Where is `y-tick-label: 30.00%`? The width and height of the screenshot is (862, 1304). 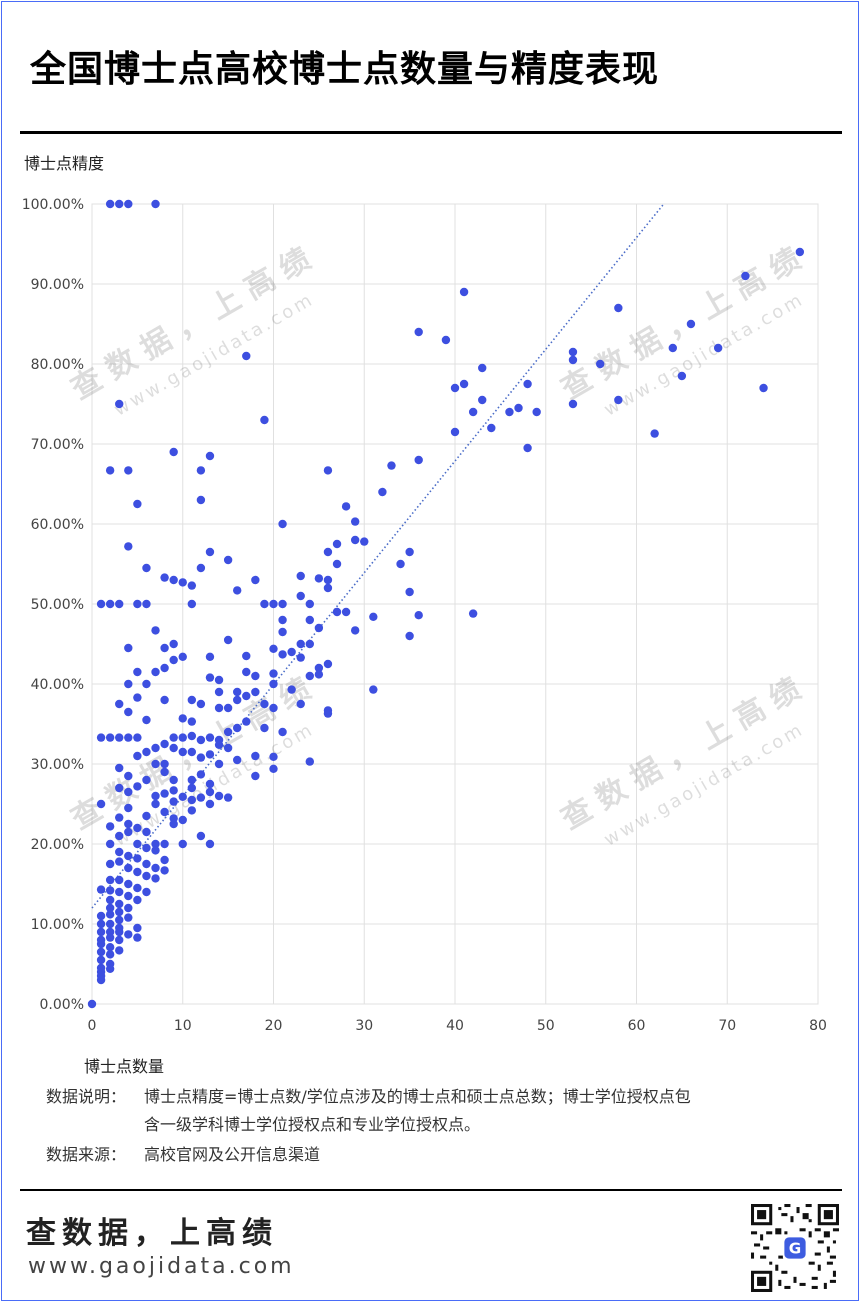
y-tick-label: 30.00% is located at coordinates (57, 765).